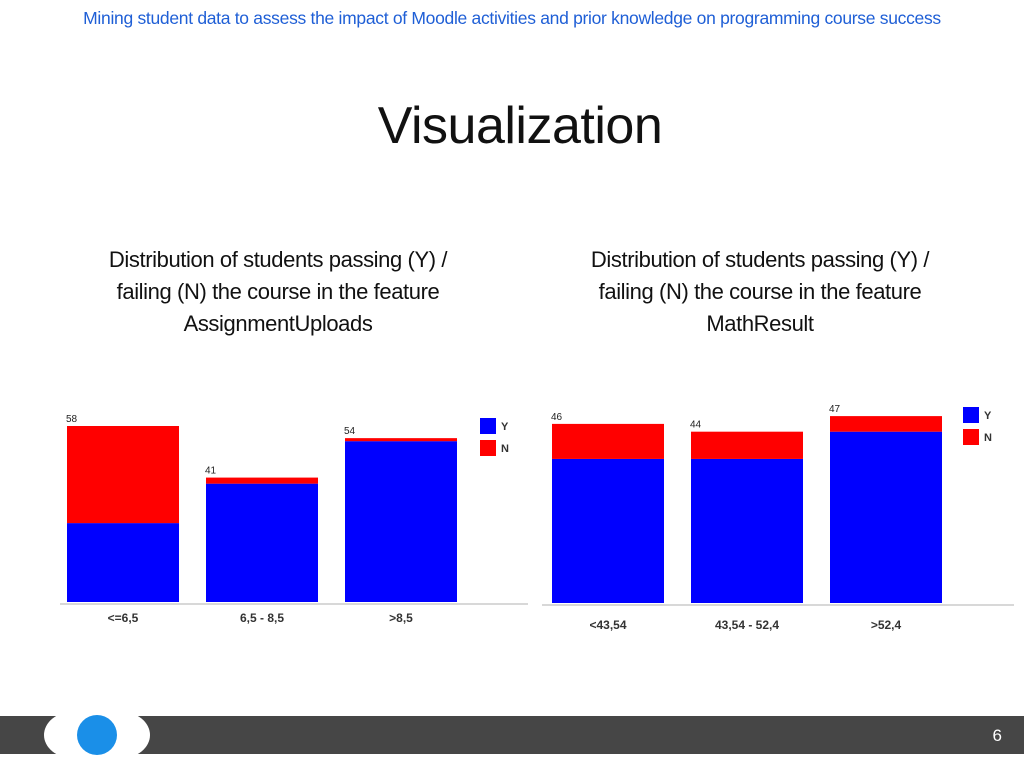  I want to click on category-tick-label: >52,4, so click(886, 625).